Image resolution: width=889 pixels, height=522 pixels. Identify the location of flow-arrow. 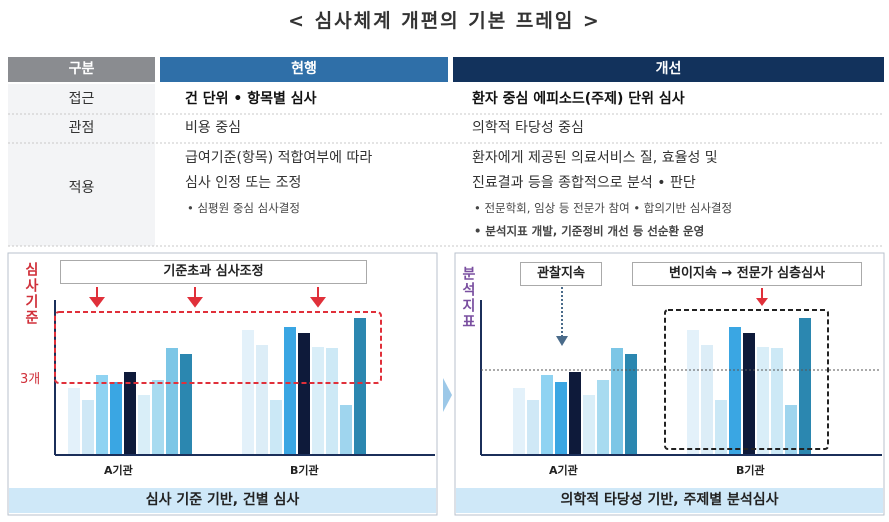
(447, 395).